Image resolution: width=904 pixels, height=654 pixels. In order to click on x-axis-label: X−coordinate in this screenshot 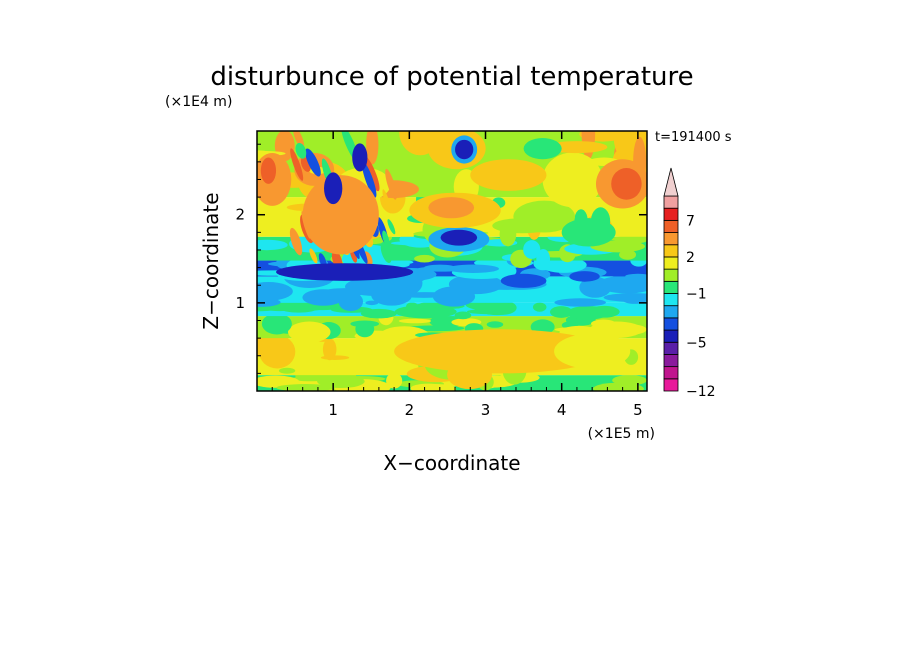, I will do `click(451, 463)`.